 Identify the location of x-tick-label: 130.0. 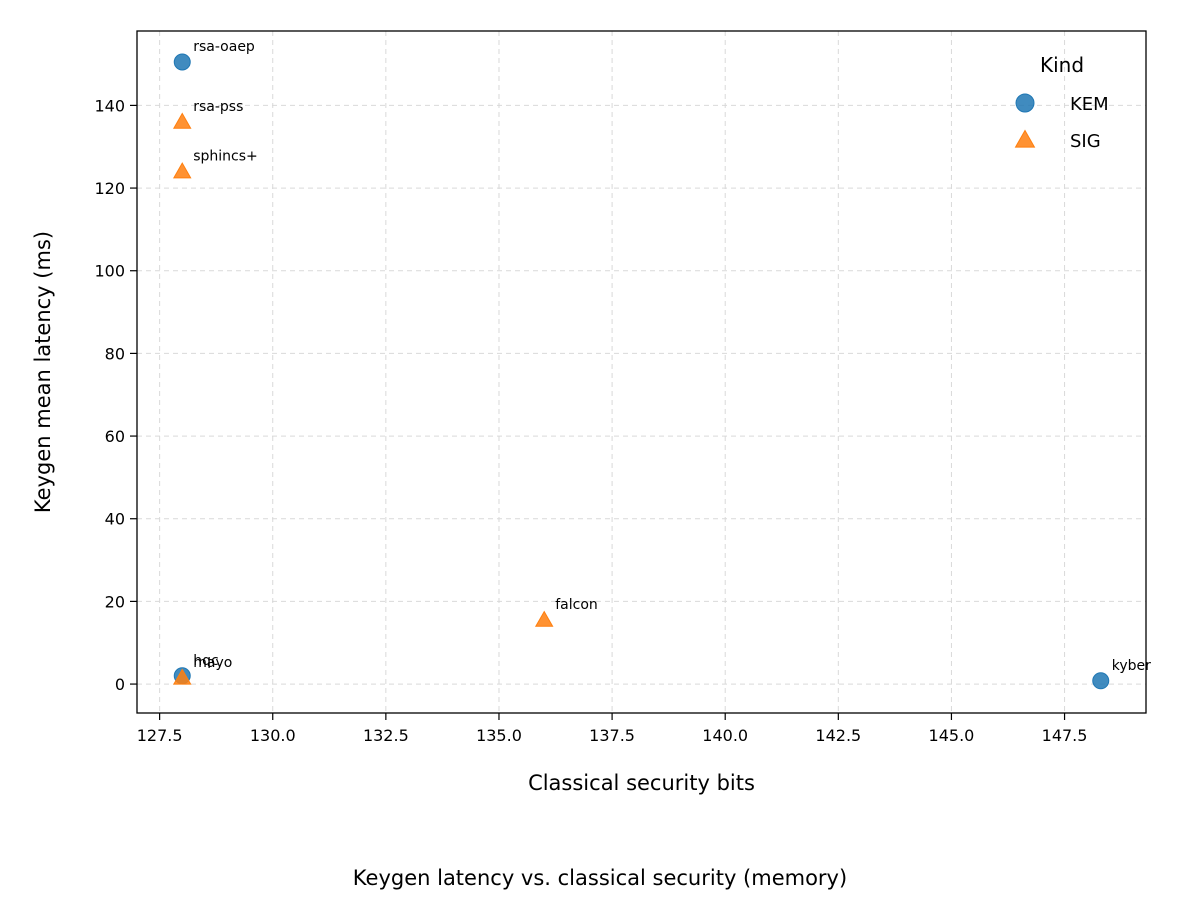
(273, 735).